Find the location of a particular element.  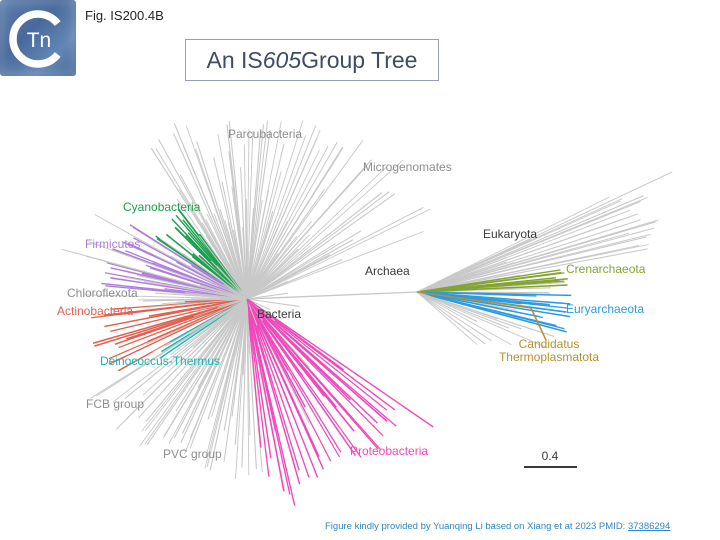

ctn-logo: Tn is located at coordinates (38, 38).